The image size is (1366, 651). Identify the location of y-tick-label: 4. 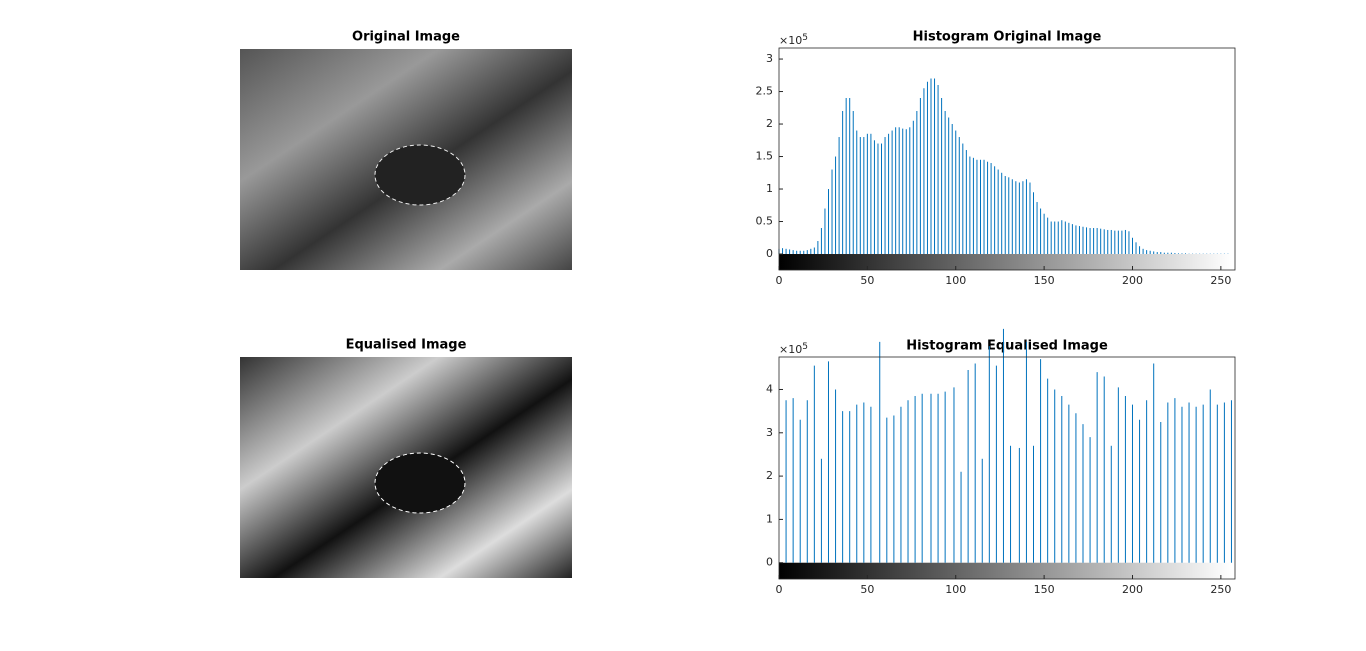
(769, 388).